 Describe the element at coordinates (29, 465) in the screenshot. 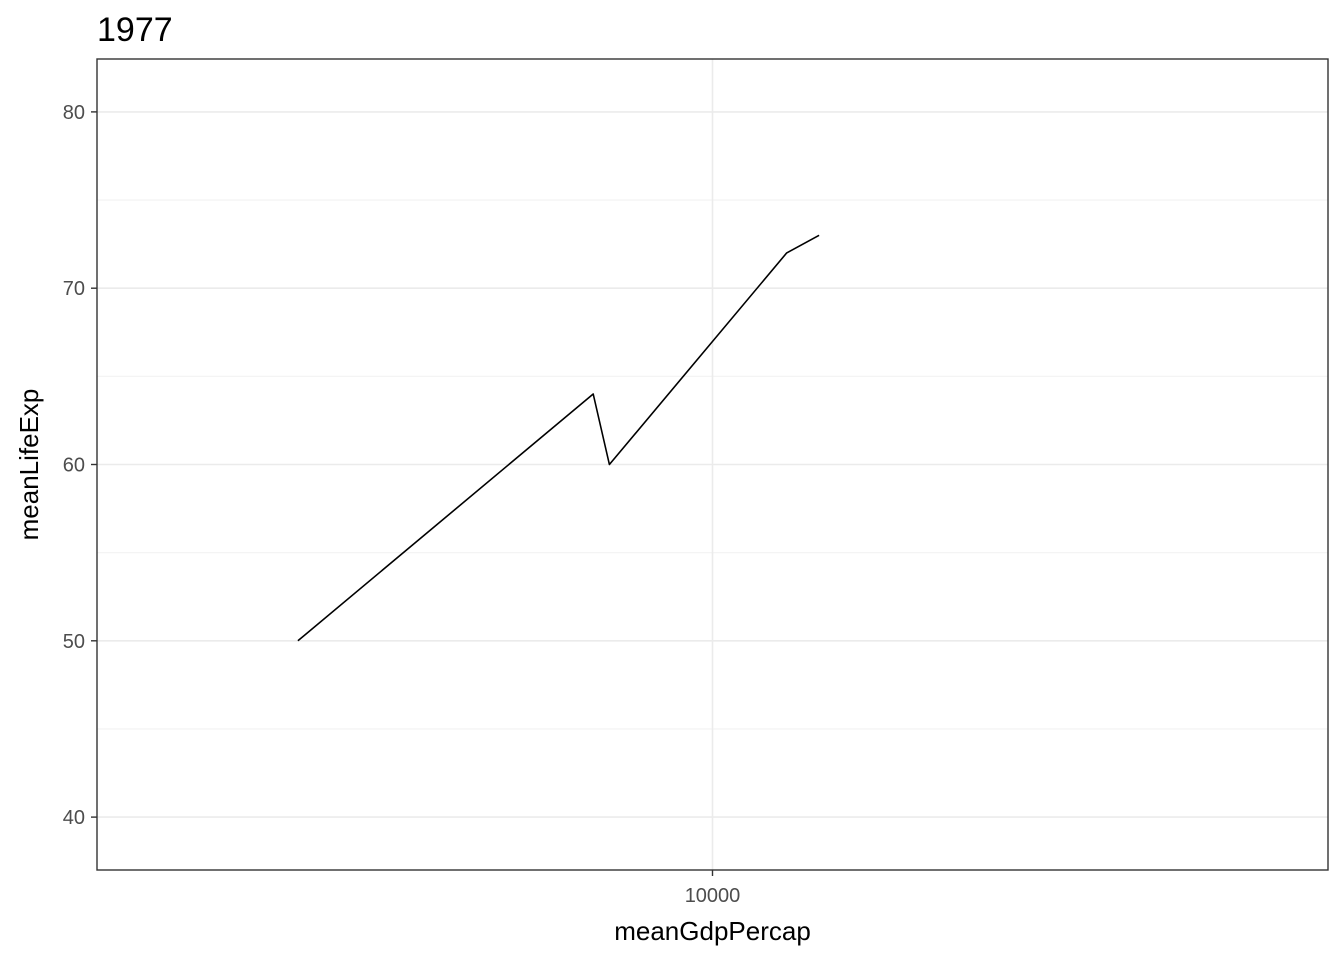

I see `y-axis-title: meanLifeExp` at that location.